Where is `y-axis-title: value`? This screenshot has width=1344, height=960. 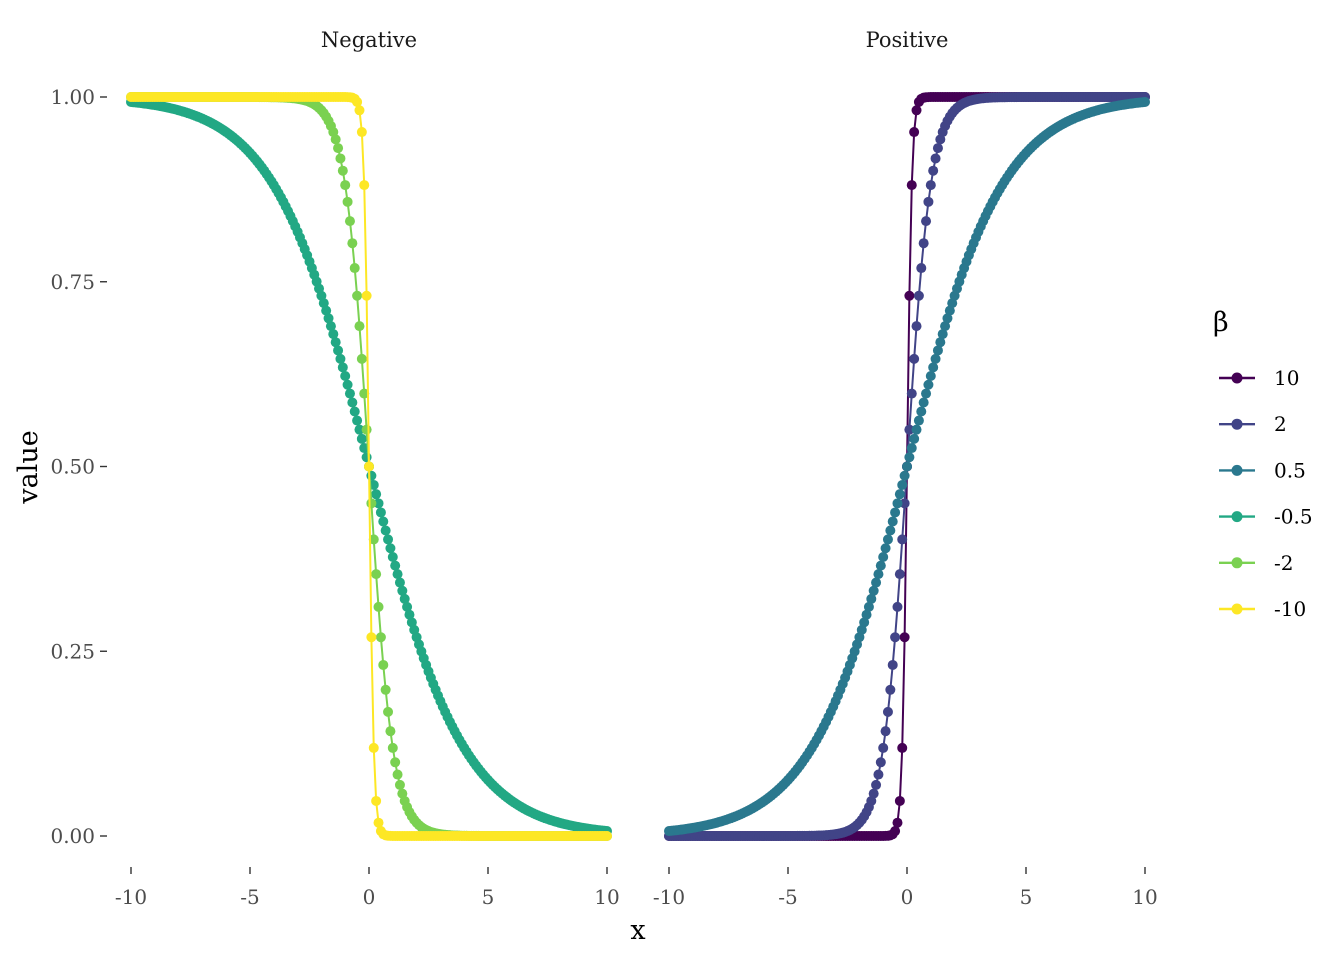
y-axis-title: value is located at coordinates (28, 467).